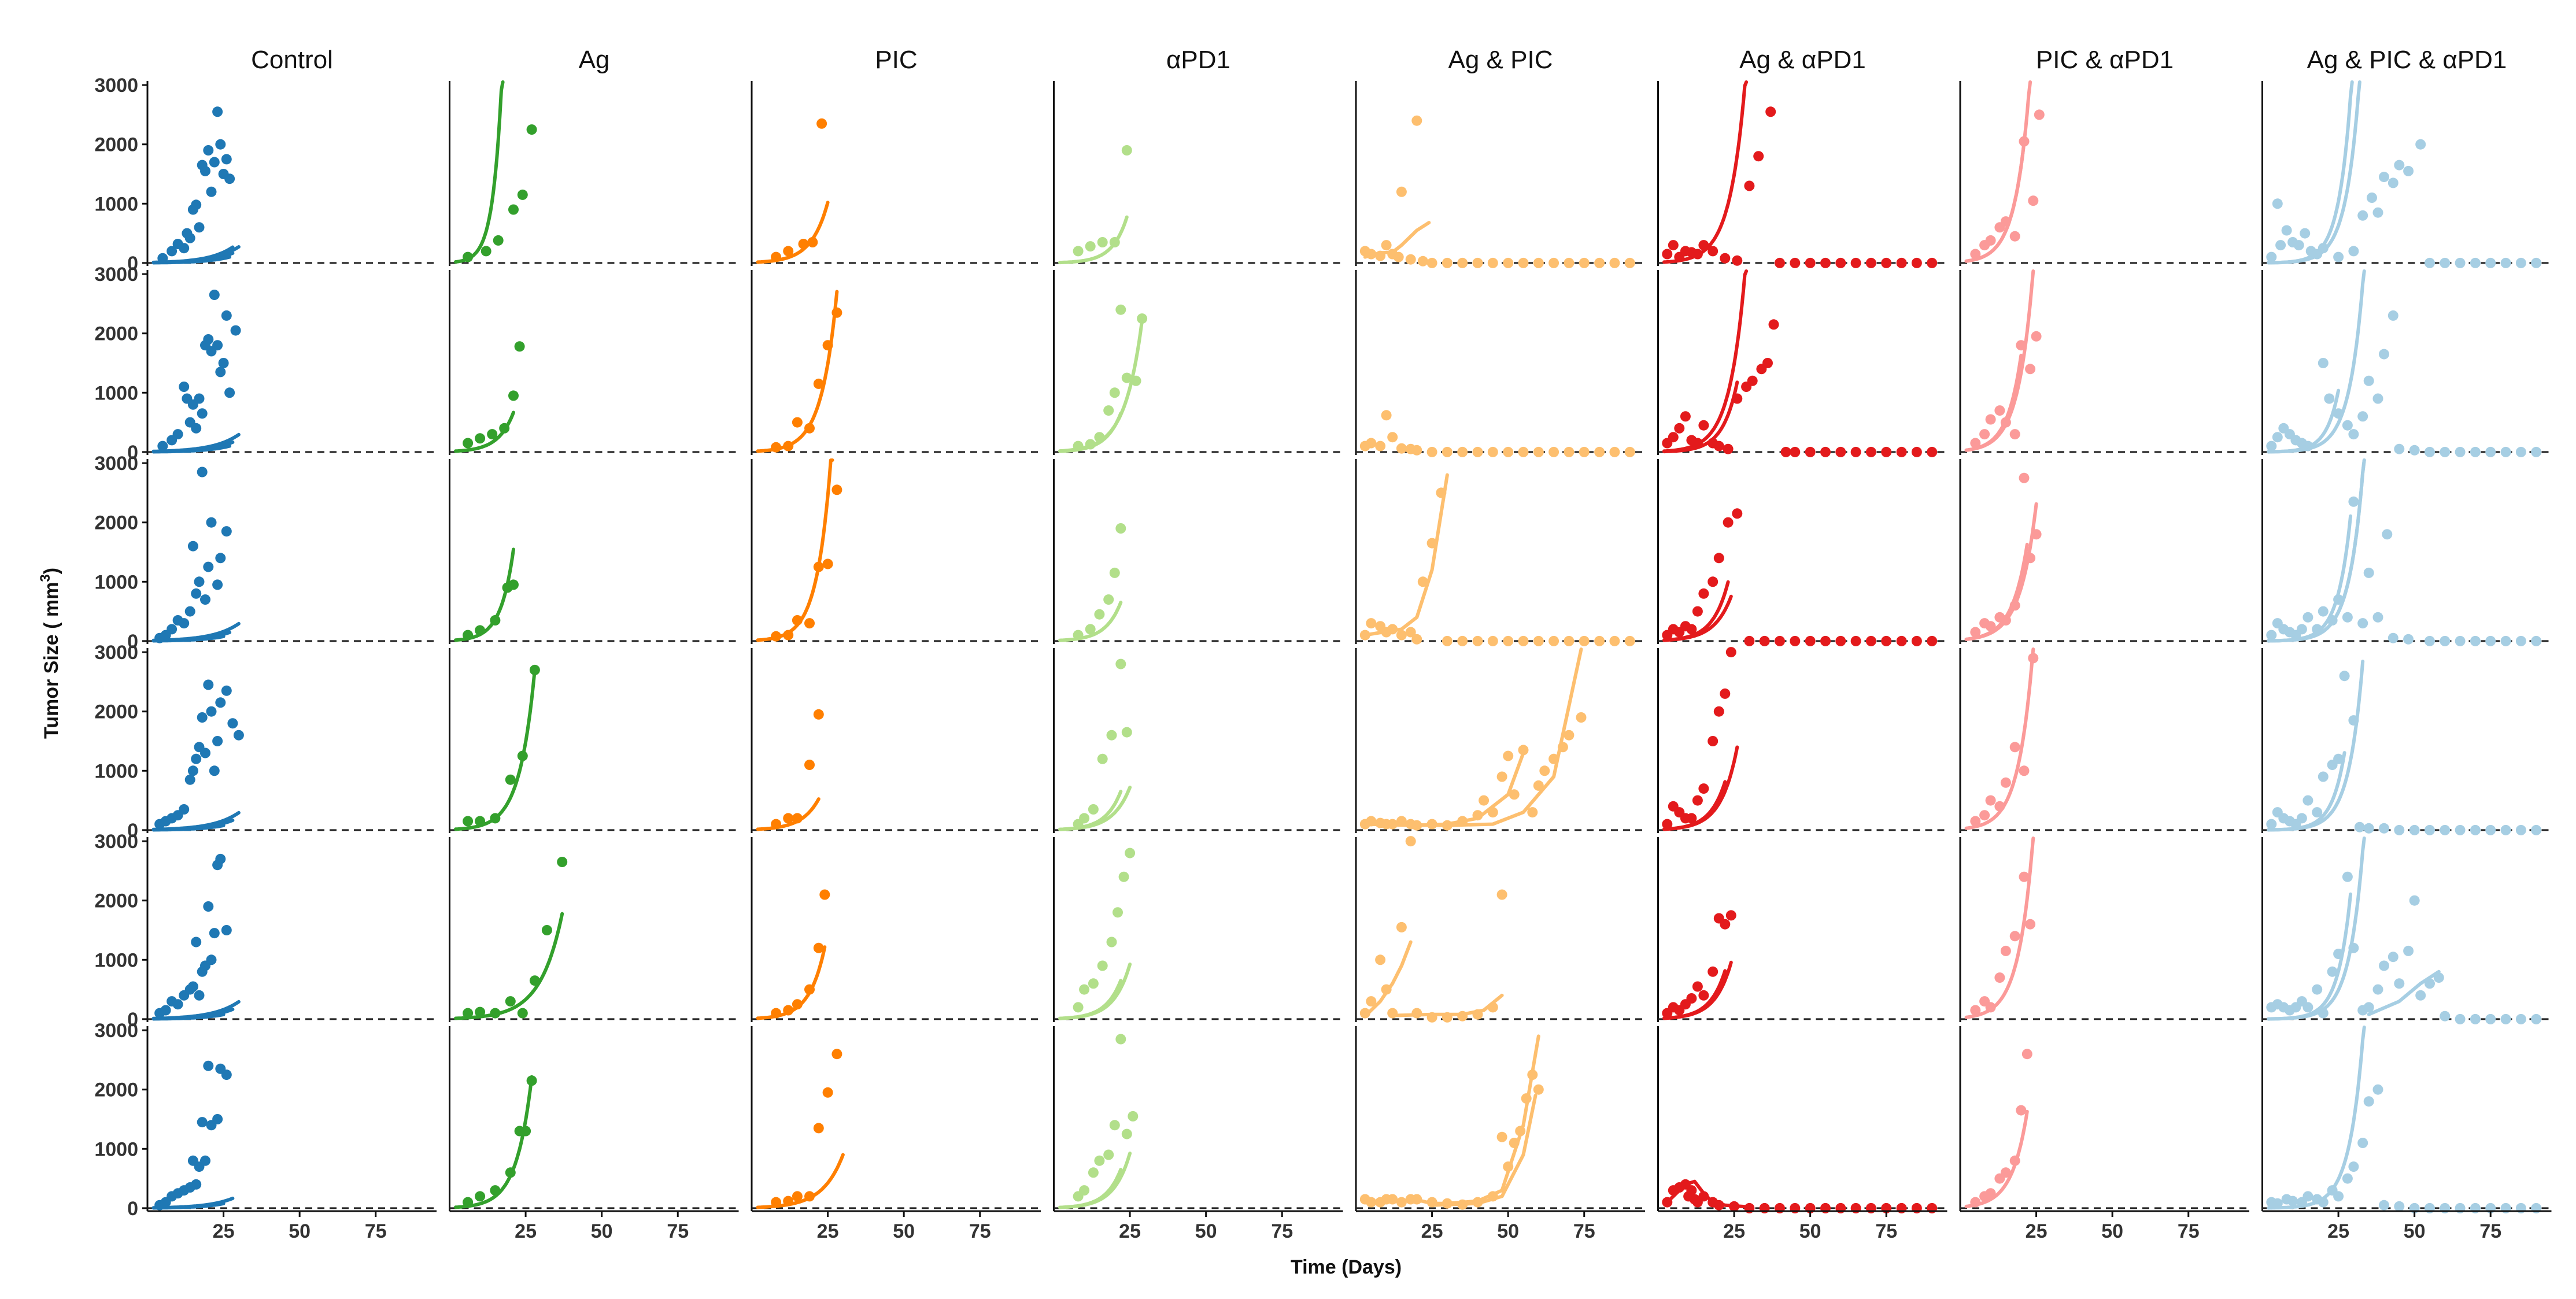 This screenshot has height=1299, width=2576. What do you see at coordinates (526, 1231) in the screenshot?
I see `x-tick-label: 25` at bounding box center [526, 1231].